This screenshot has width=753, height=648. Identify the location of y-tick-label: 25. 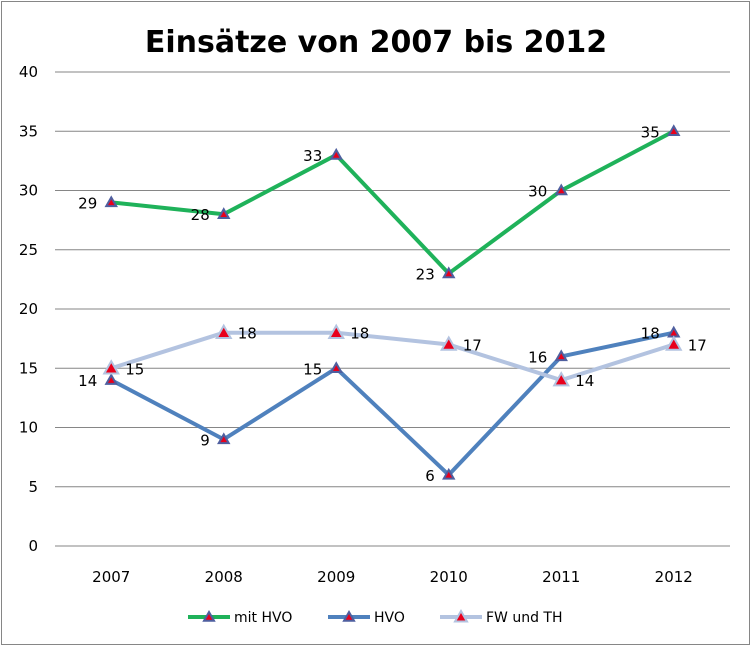
(28, 250).